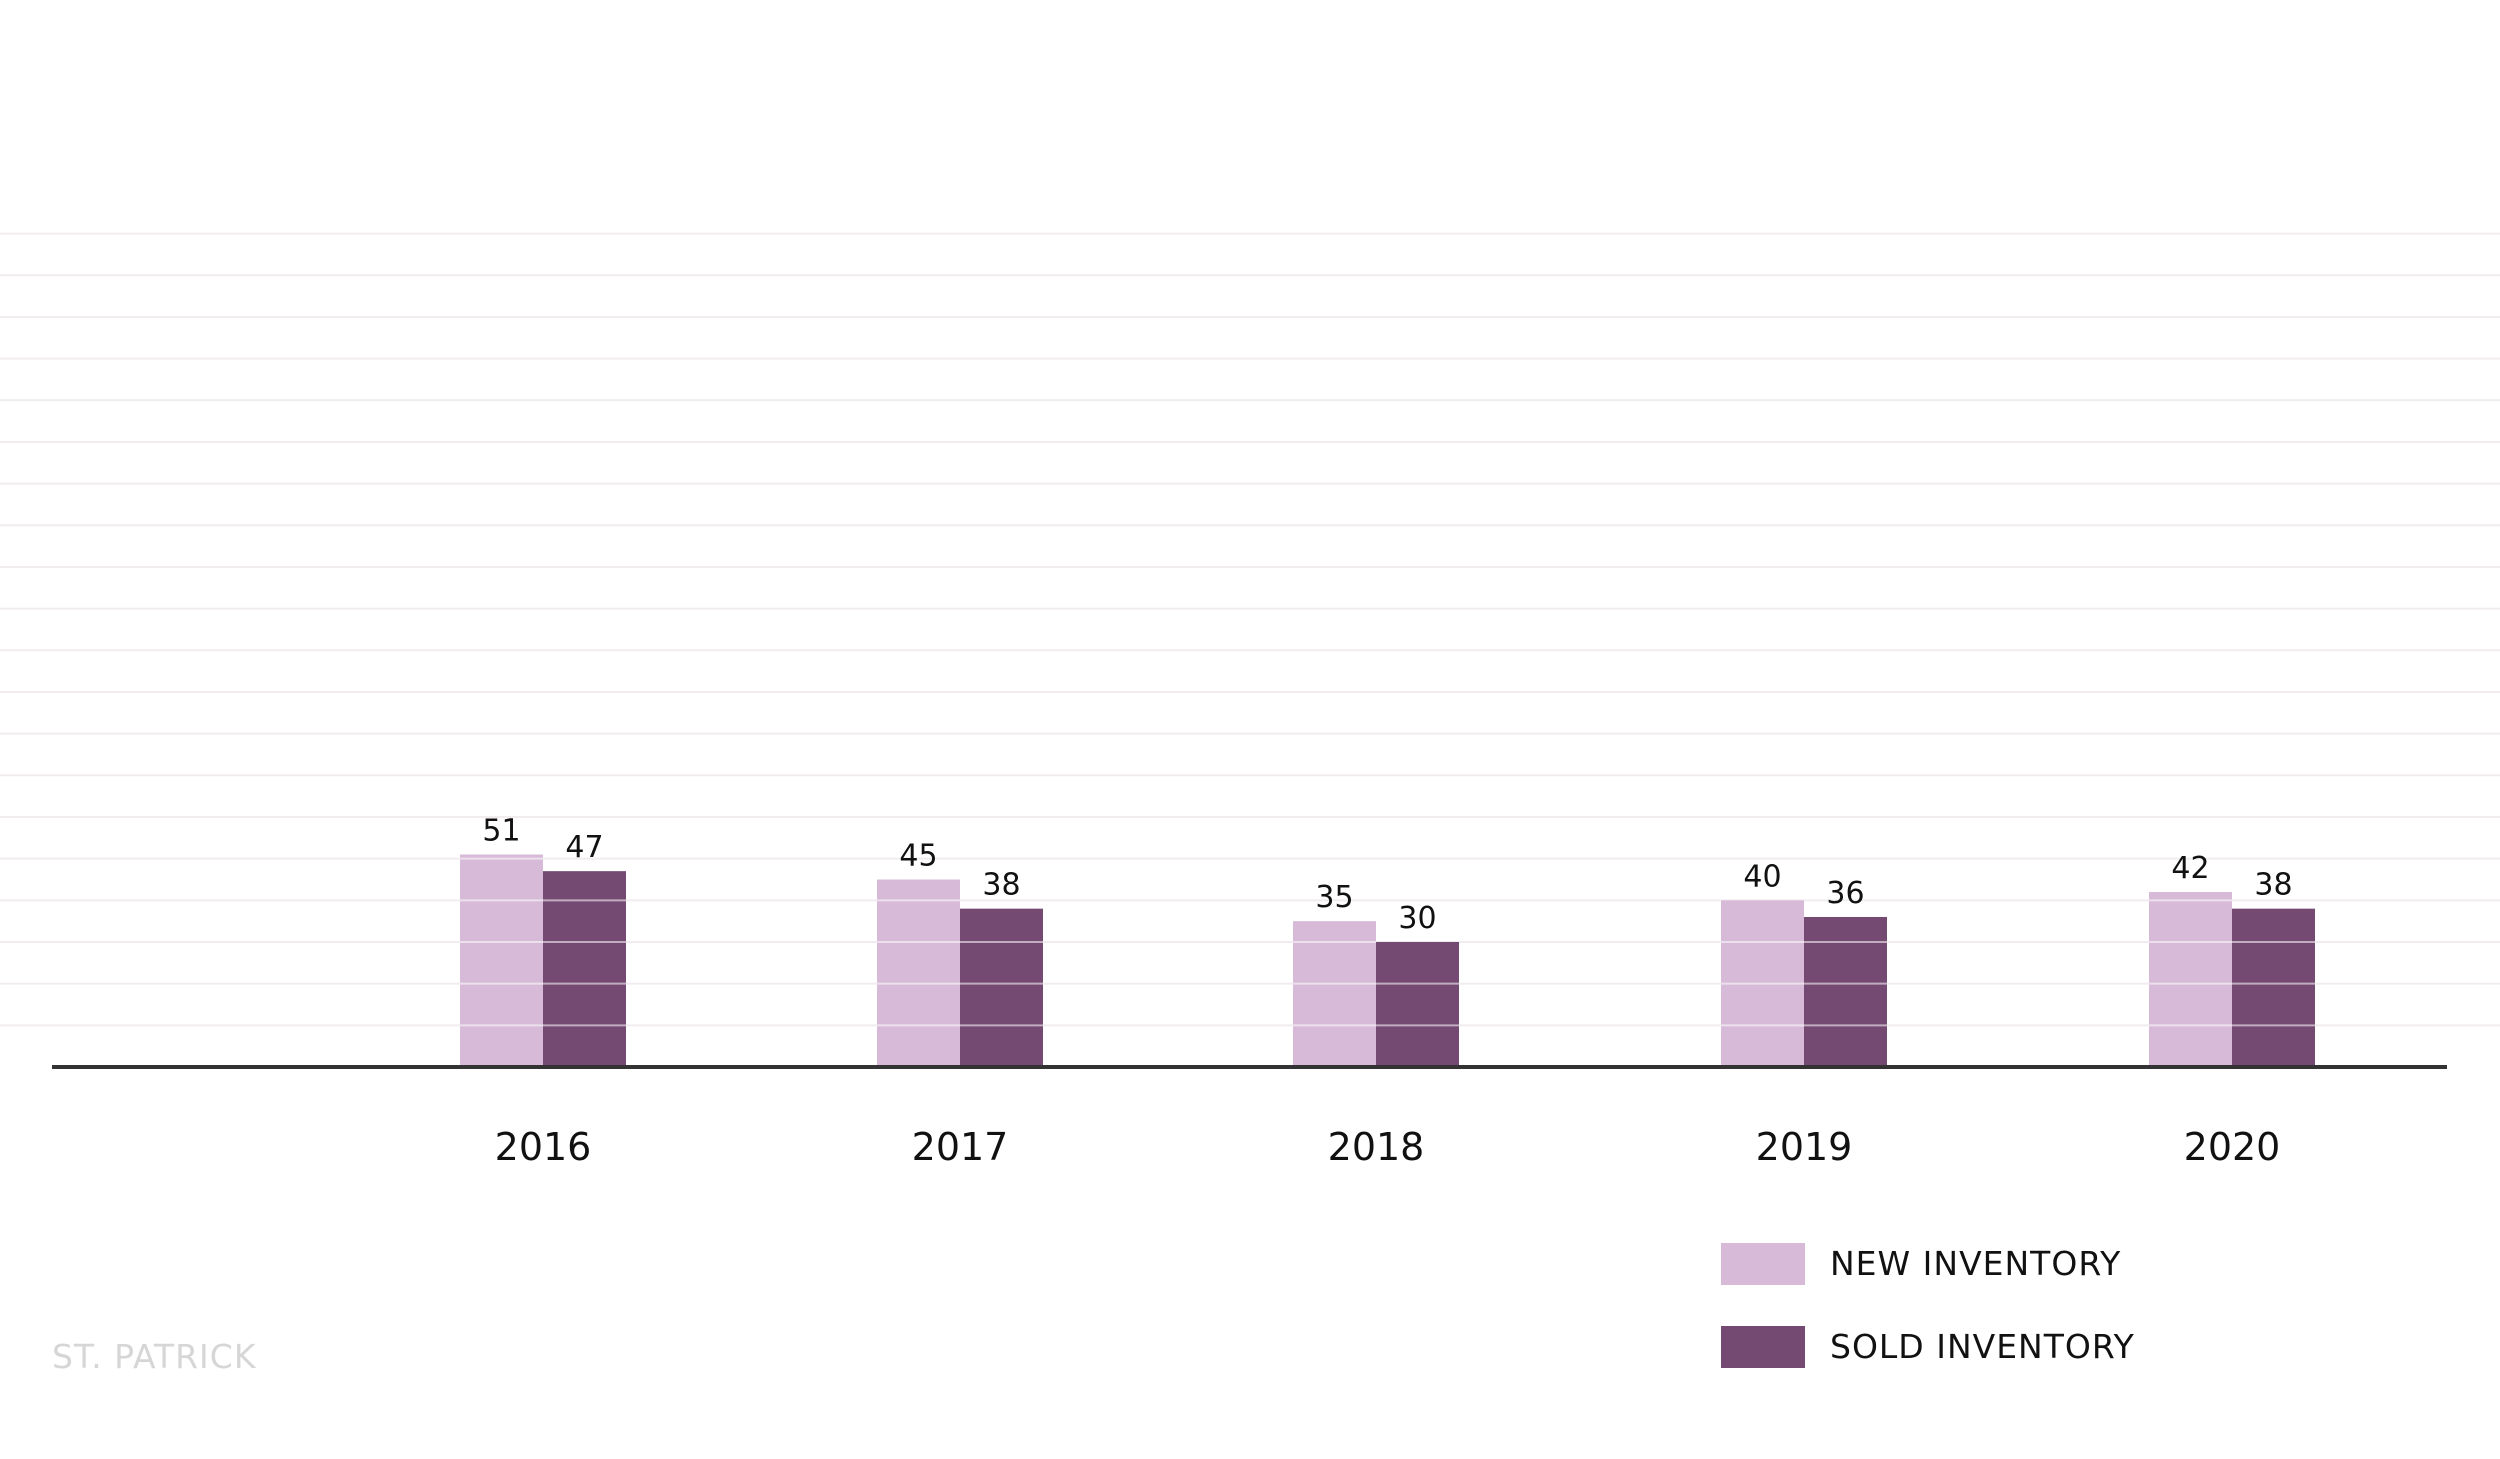  What do you see at coordinates (1763, 1347) in the screenshot?
I see `legend-swatch-sold-inventory` at bounding box center [1763, 1347].